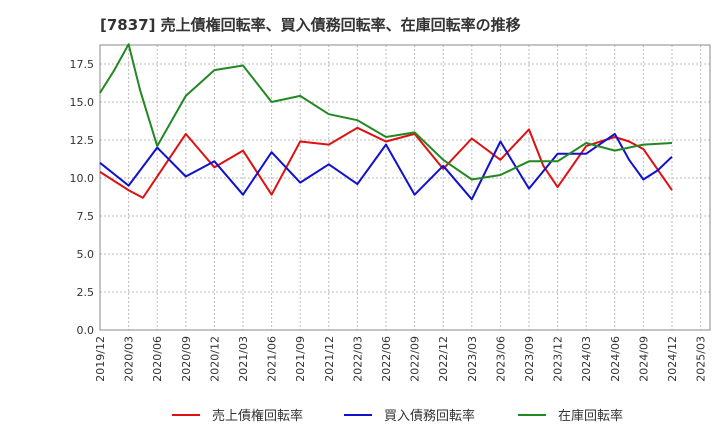 The height and width of the screenshot is (440, 720). Describe the element at coordinates (672, 359) in the screenshot. I see `x-tick-label: 2024/12` at that location.